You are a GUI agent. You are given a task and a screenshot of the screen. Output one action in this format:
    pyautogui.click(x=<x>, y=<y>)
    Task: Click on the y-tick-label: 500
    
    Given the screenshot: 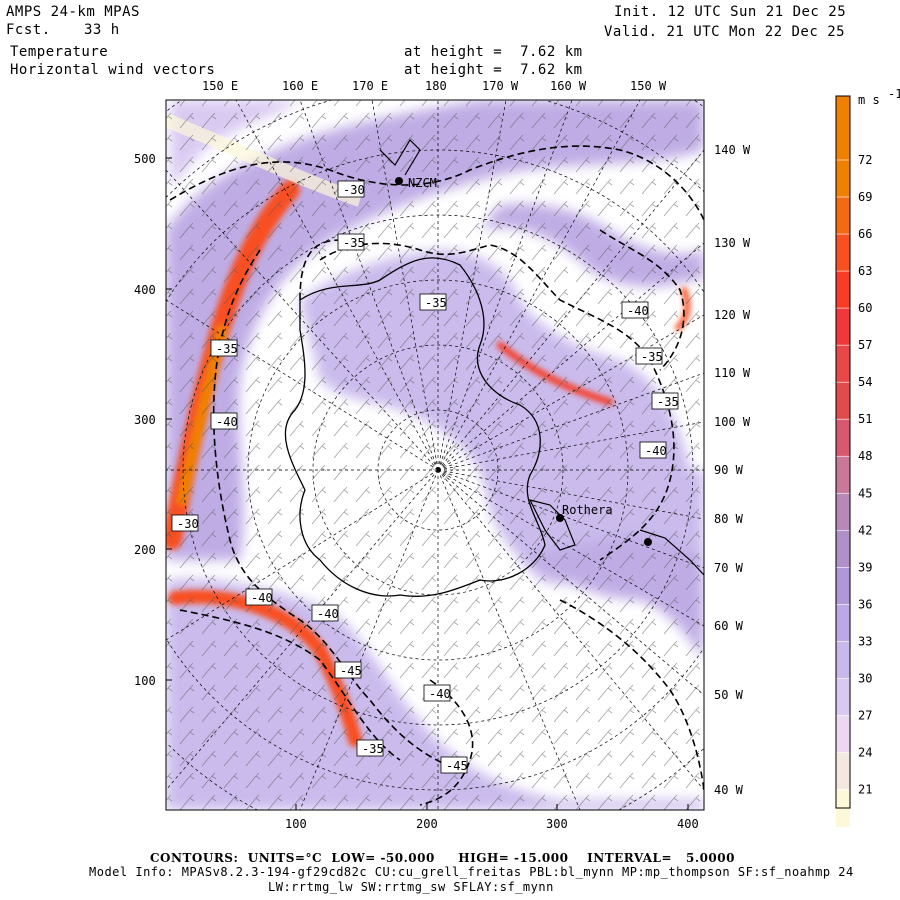 What is the action you would take?
    pyautogui.click(x=145, y=159)
    